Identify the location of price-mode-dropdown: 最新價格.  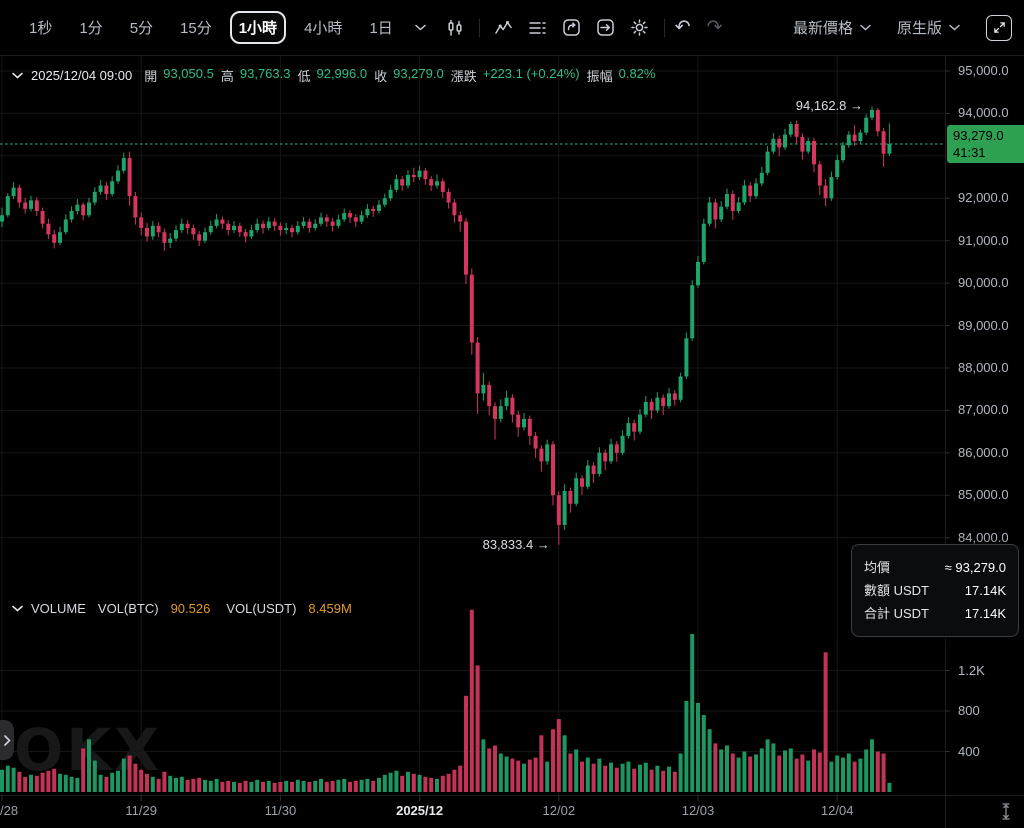
(832, 27).